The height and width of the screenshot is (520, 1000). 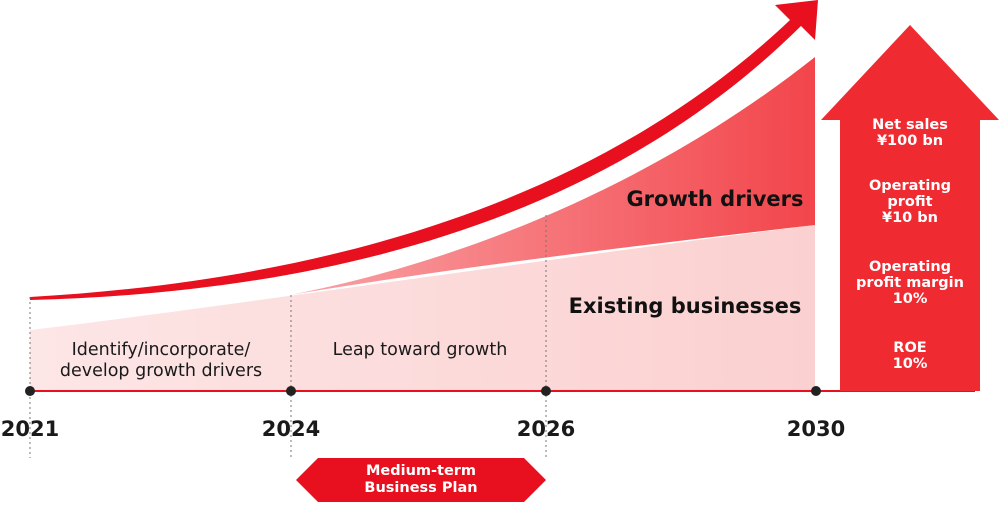 What do you see at coordinates (291, 429) in the screenshot?
I see `year-label-2024: 2024` at bounding box center [291, 429].